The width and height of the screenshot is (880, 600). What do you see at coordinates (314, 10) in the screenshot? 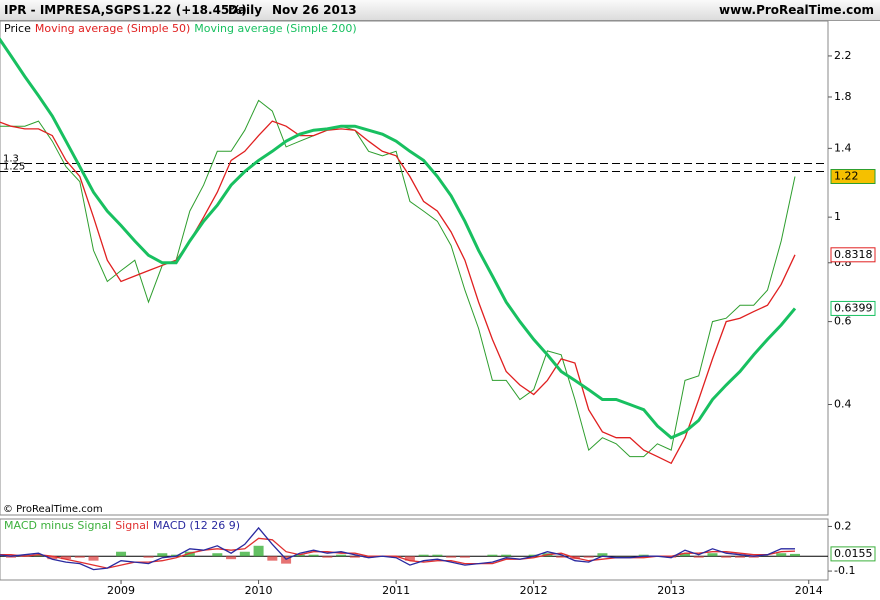
I see `date: Nov 26 2013` at bounding box center [314, 10].